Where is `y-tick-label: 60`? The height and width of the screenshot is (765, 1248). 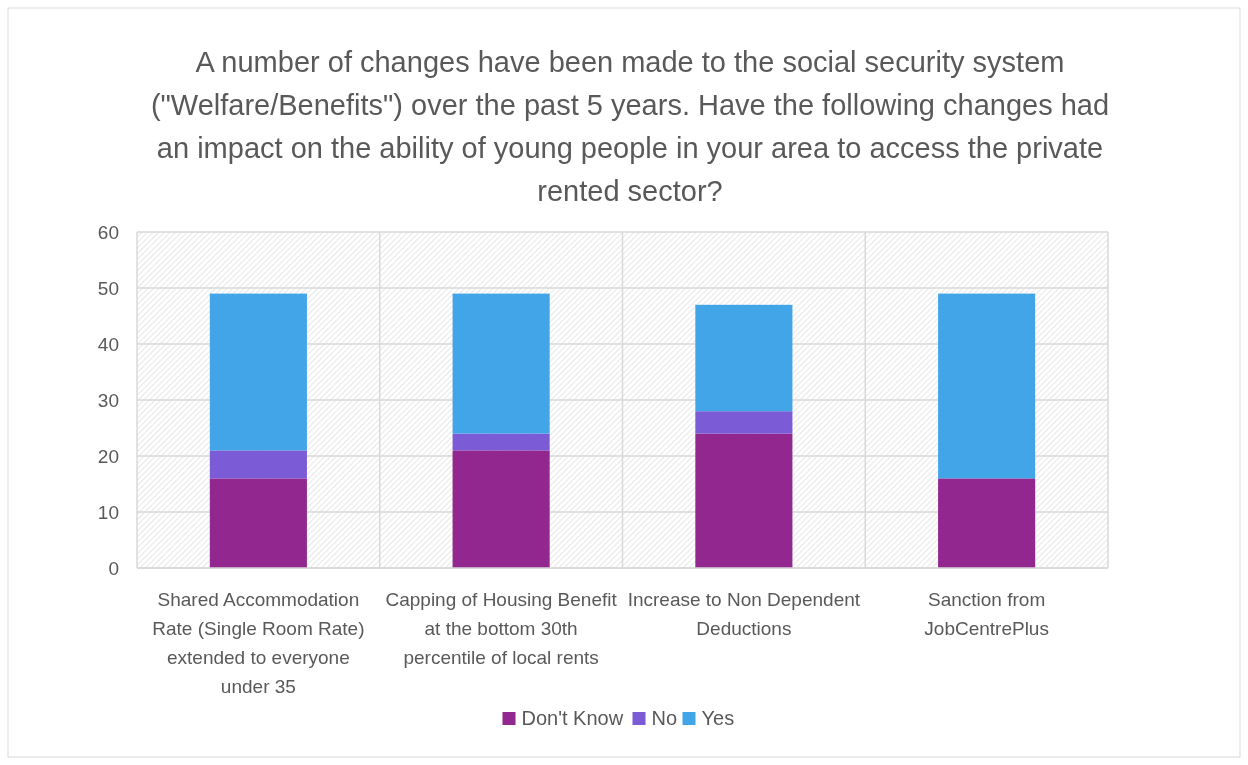 y-tick-label: 60 is located at coordinates (108, 232).